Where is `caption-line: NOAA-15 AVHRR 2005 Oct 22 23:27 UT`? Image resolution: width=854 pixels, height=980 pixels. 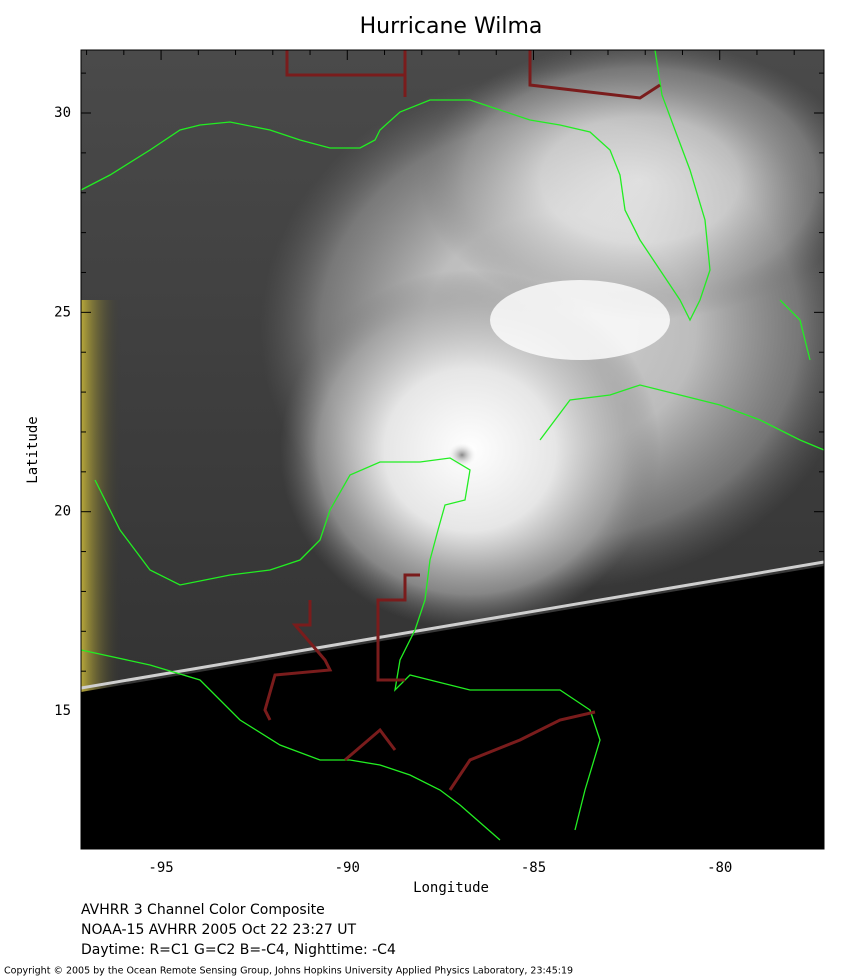 caption-line: NOAA-15 AVHRR 2005 Oct 22 23:27 UT is located at coordinates (219, 930).